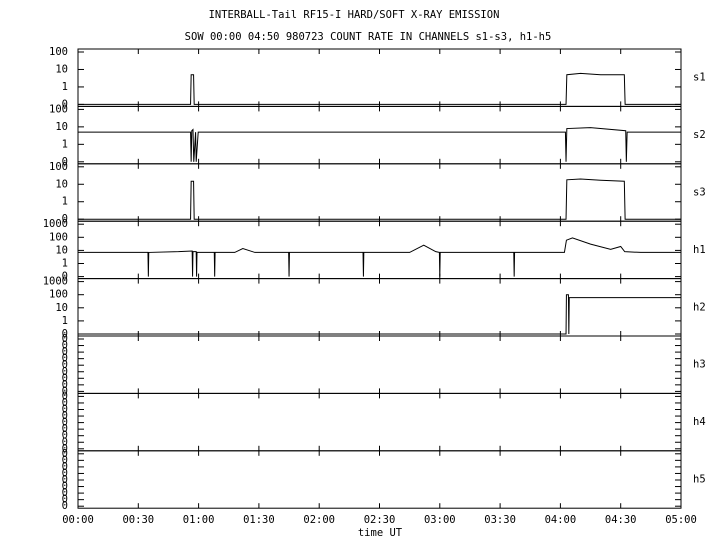 This screenshot has height=550, width=720. What do you see at coordinates (699, 480) in the screenshot?
I see `panel-label: h5` at bounding box center [699, 480].